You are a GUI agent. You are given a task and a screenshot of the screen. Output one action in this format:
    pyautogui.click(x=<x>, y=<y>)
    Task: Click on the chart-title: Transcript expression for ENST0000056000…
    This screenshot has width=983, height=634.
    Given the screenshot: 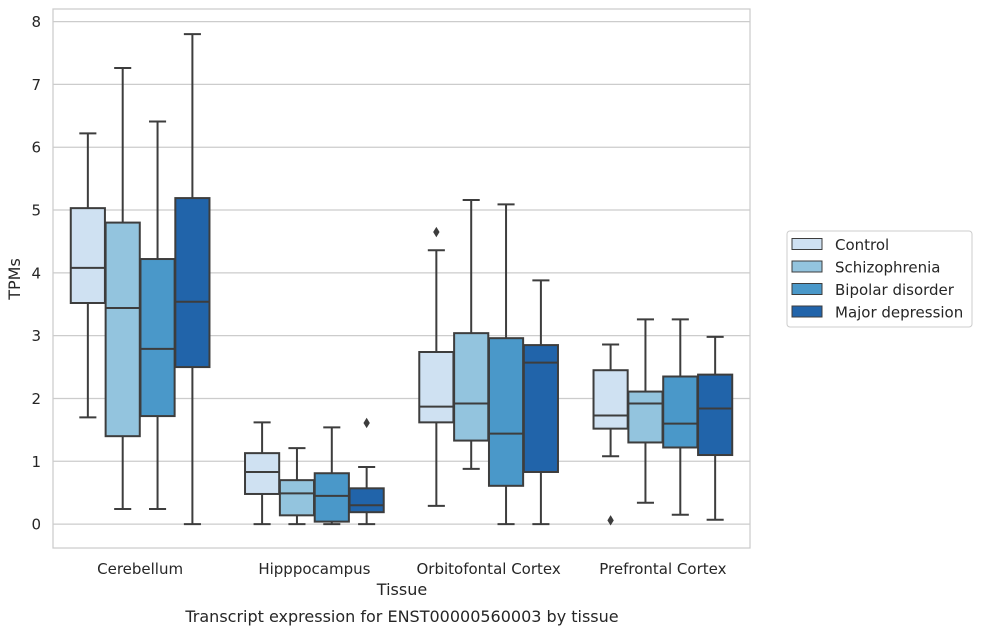 What is the action you would take?
    pyautogui.click(x=401, y=616)
    